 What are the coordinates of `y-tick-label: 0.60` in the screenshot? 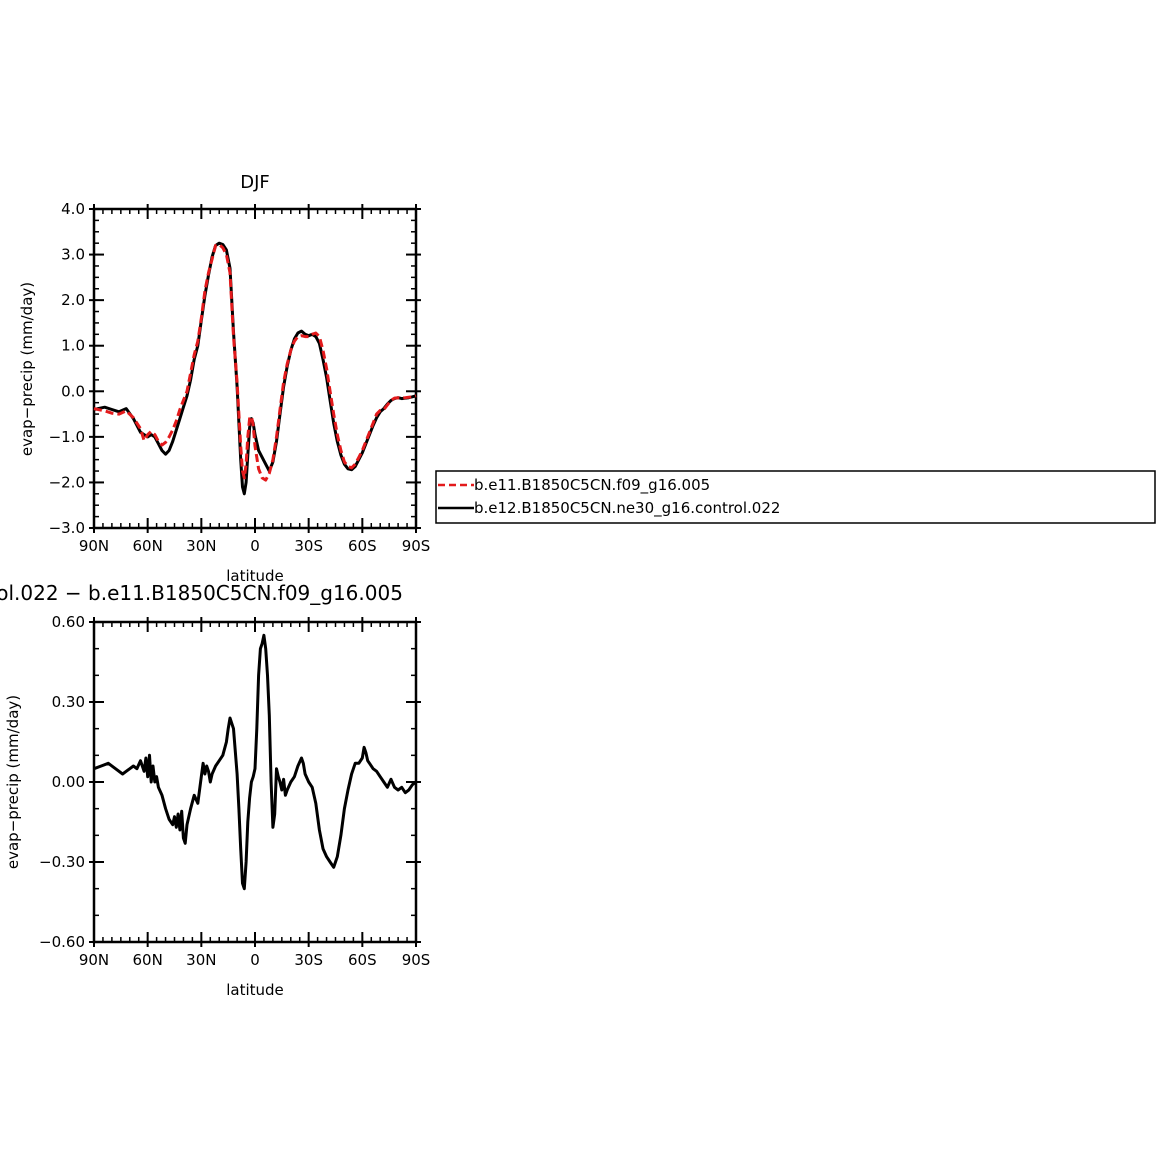 It's located at (68, 622).